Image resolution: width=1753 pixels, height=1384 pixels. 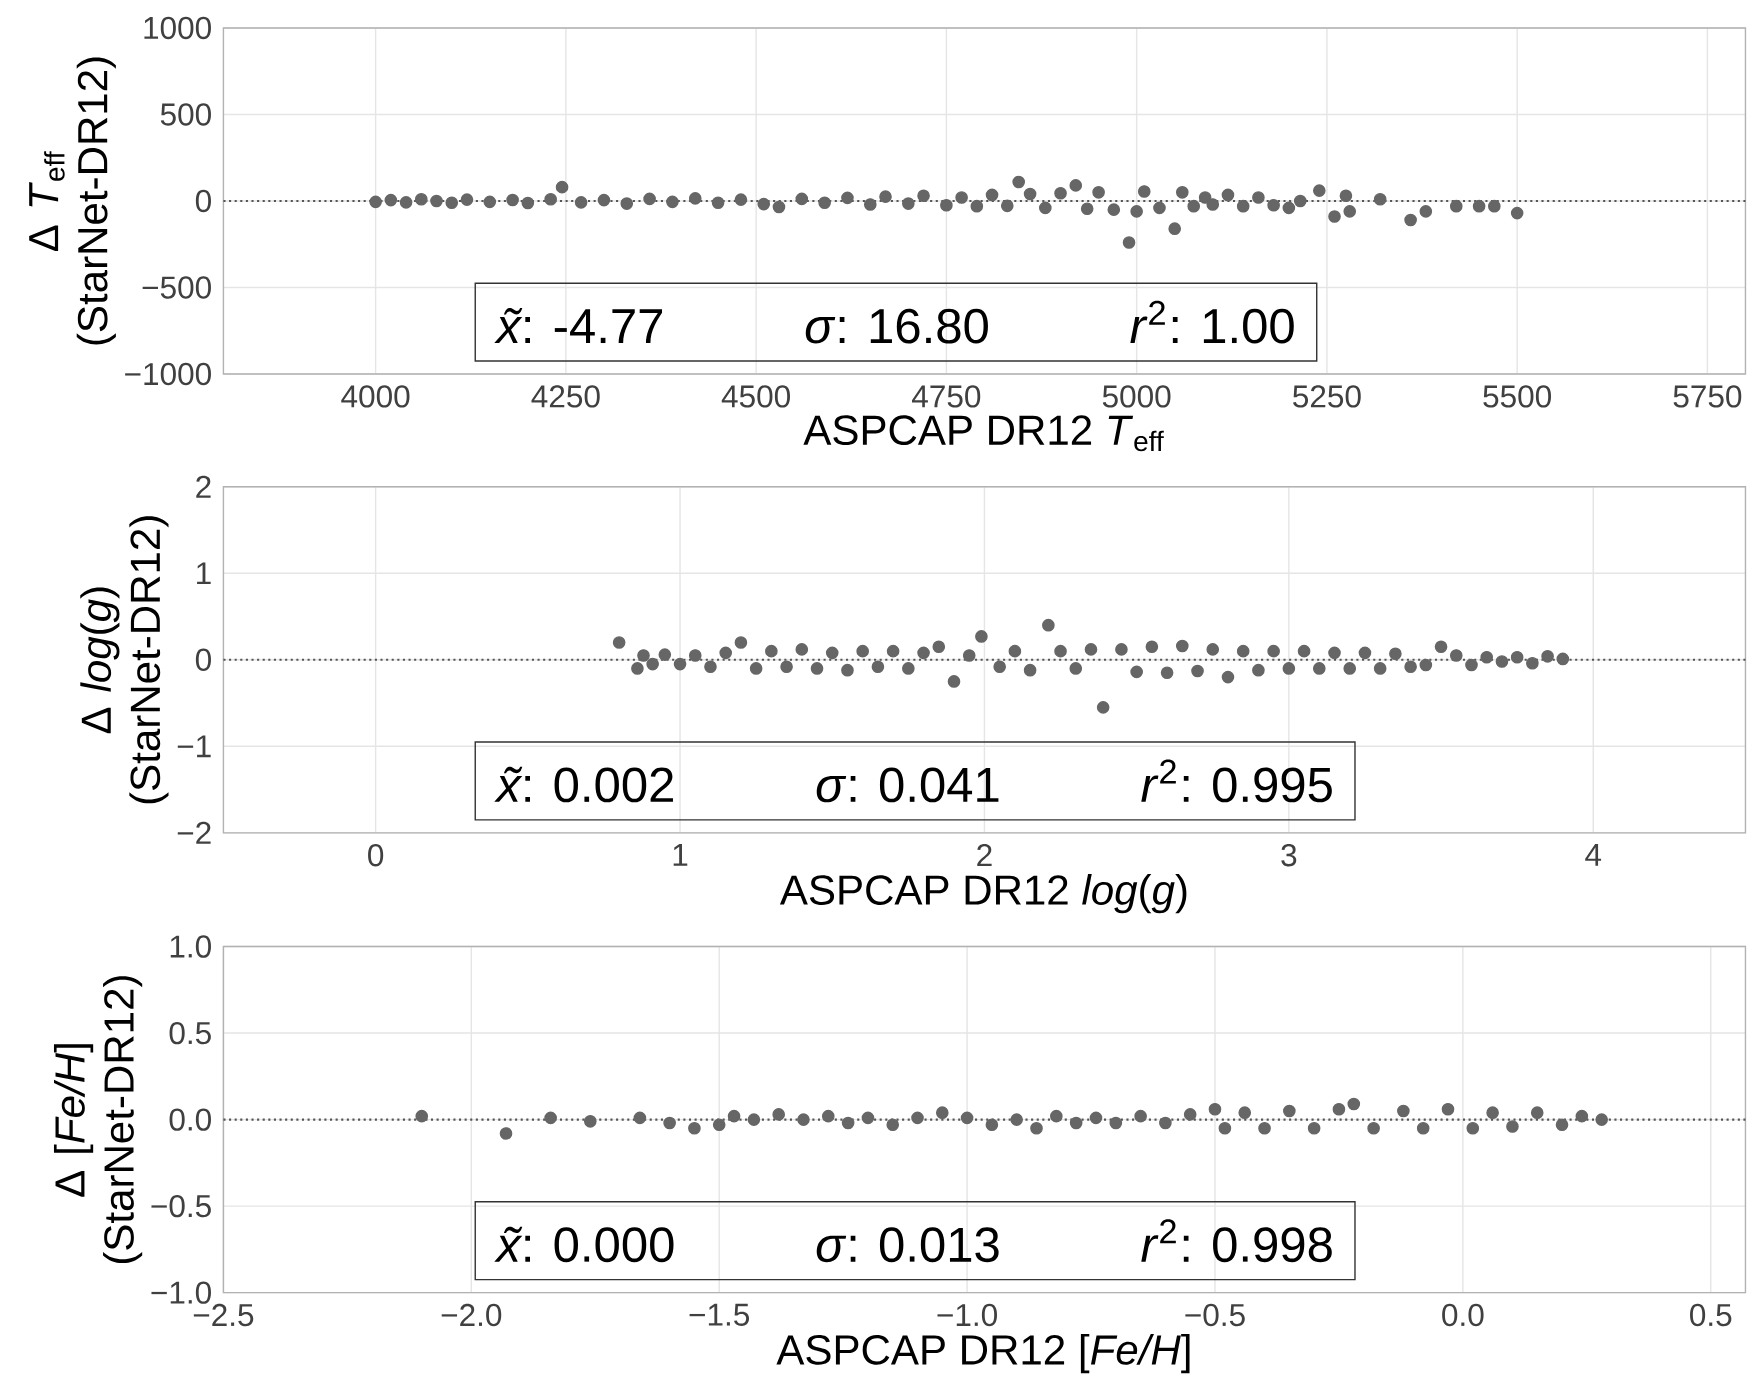 I want to click on y-tick-label: 500, so click(x=185, y=114).